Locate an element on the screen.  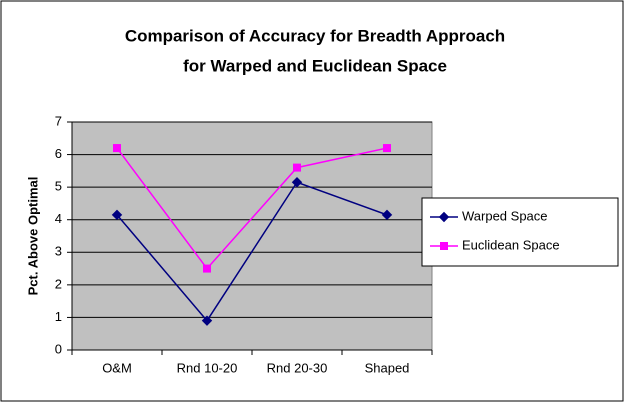
y-axis-label: Pct. Above Optimal is located at coordinates (32, 236).